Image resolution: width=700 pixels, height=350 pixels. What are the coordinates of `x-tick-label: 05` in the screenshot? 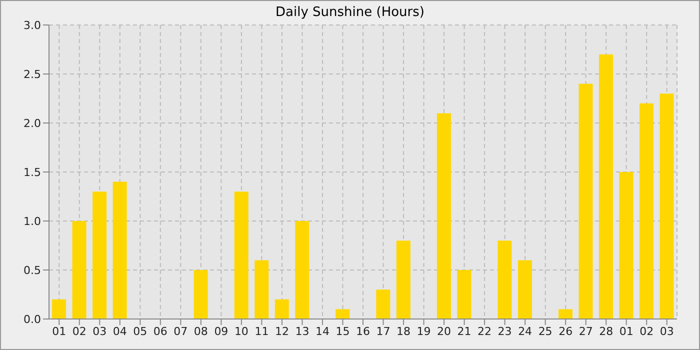 It's located at (140, 331).